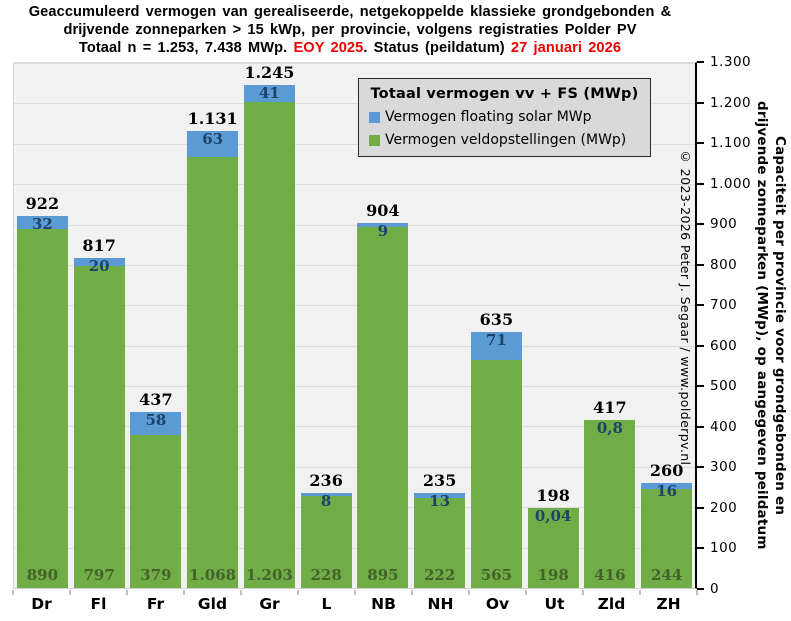 This screenshot has width=791, height=621. Describe the element at coordinates (156, 325) in the screenshot. I see `bar-column-fr: 437 58 379` at that location.